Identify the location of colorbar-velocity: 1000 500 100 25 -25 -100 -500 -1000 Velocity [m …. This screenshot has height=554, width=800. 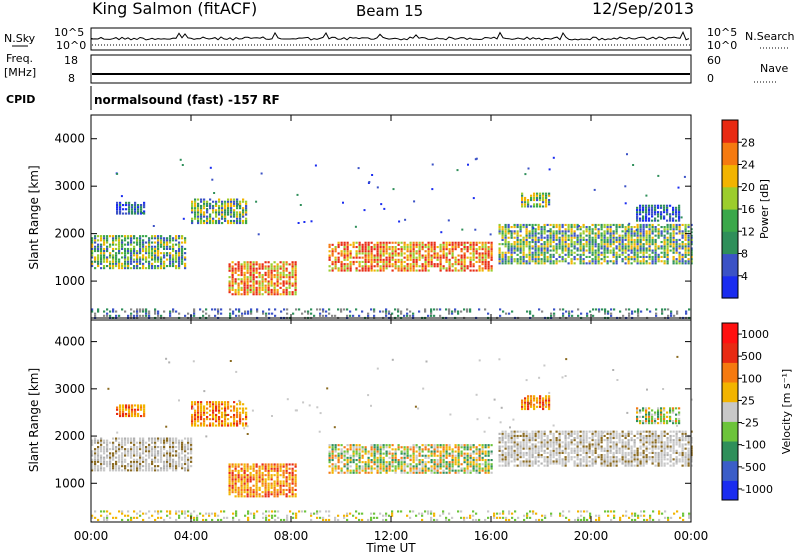
(757, 411).